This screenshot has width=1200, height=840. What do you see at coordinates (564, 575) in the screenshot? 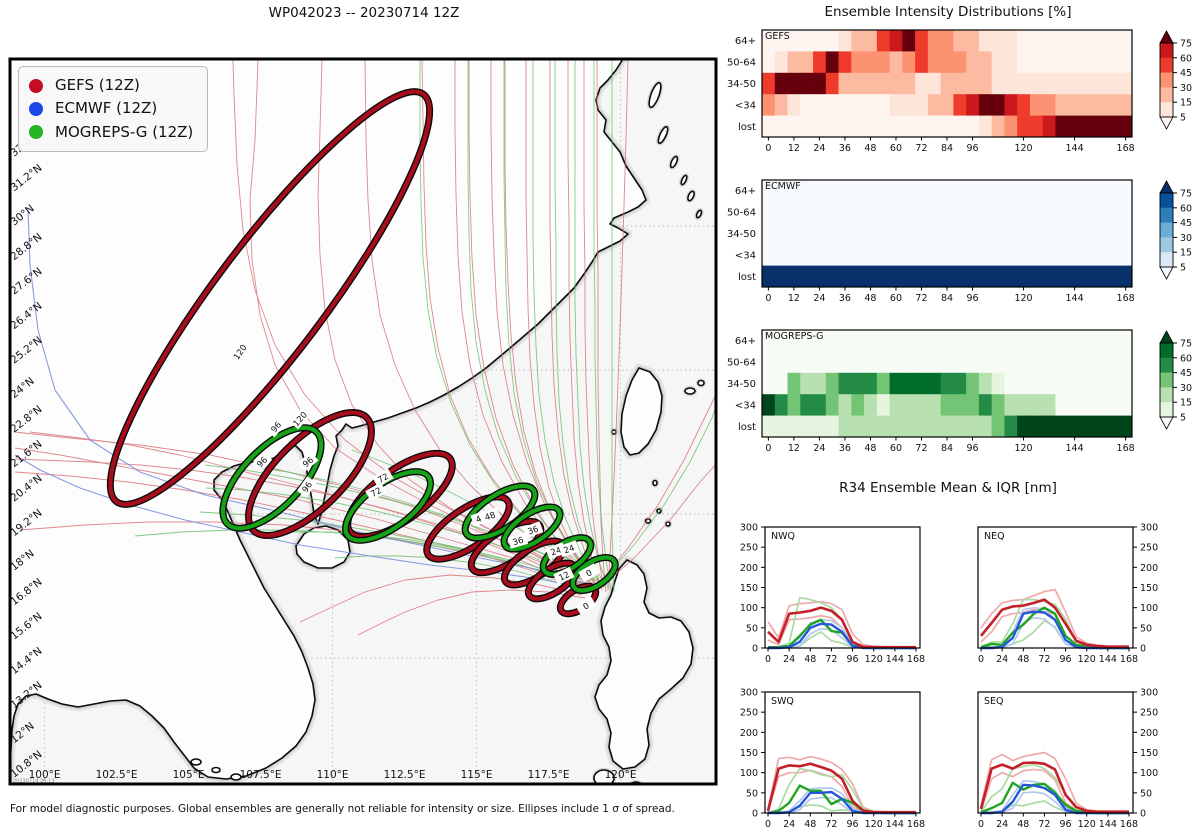
I see `ellipse-hour-label: 12` at bounding box center [564, 575].